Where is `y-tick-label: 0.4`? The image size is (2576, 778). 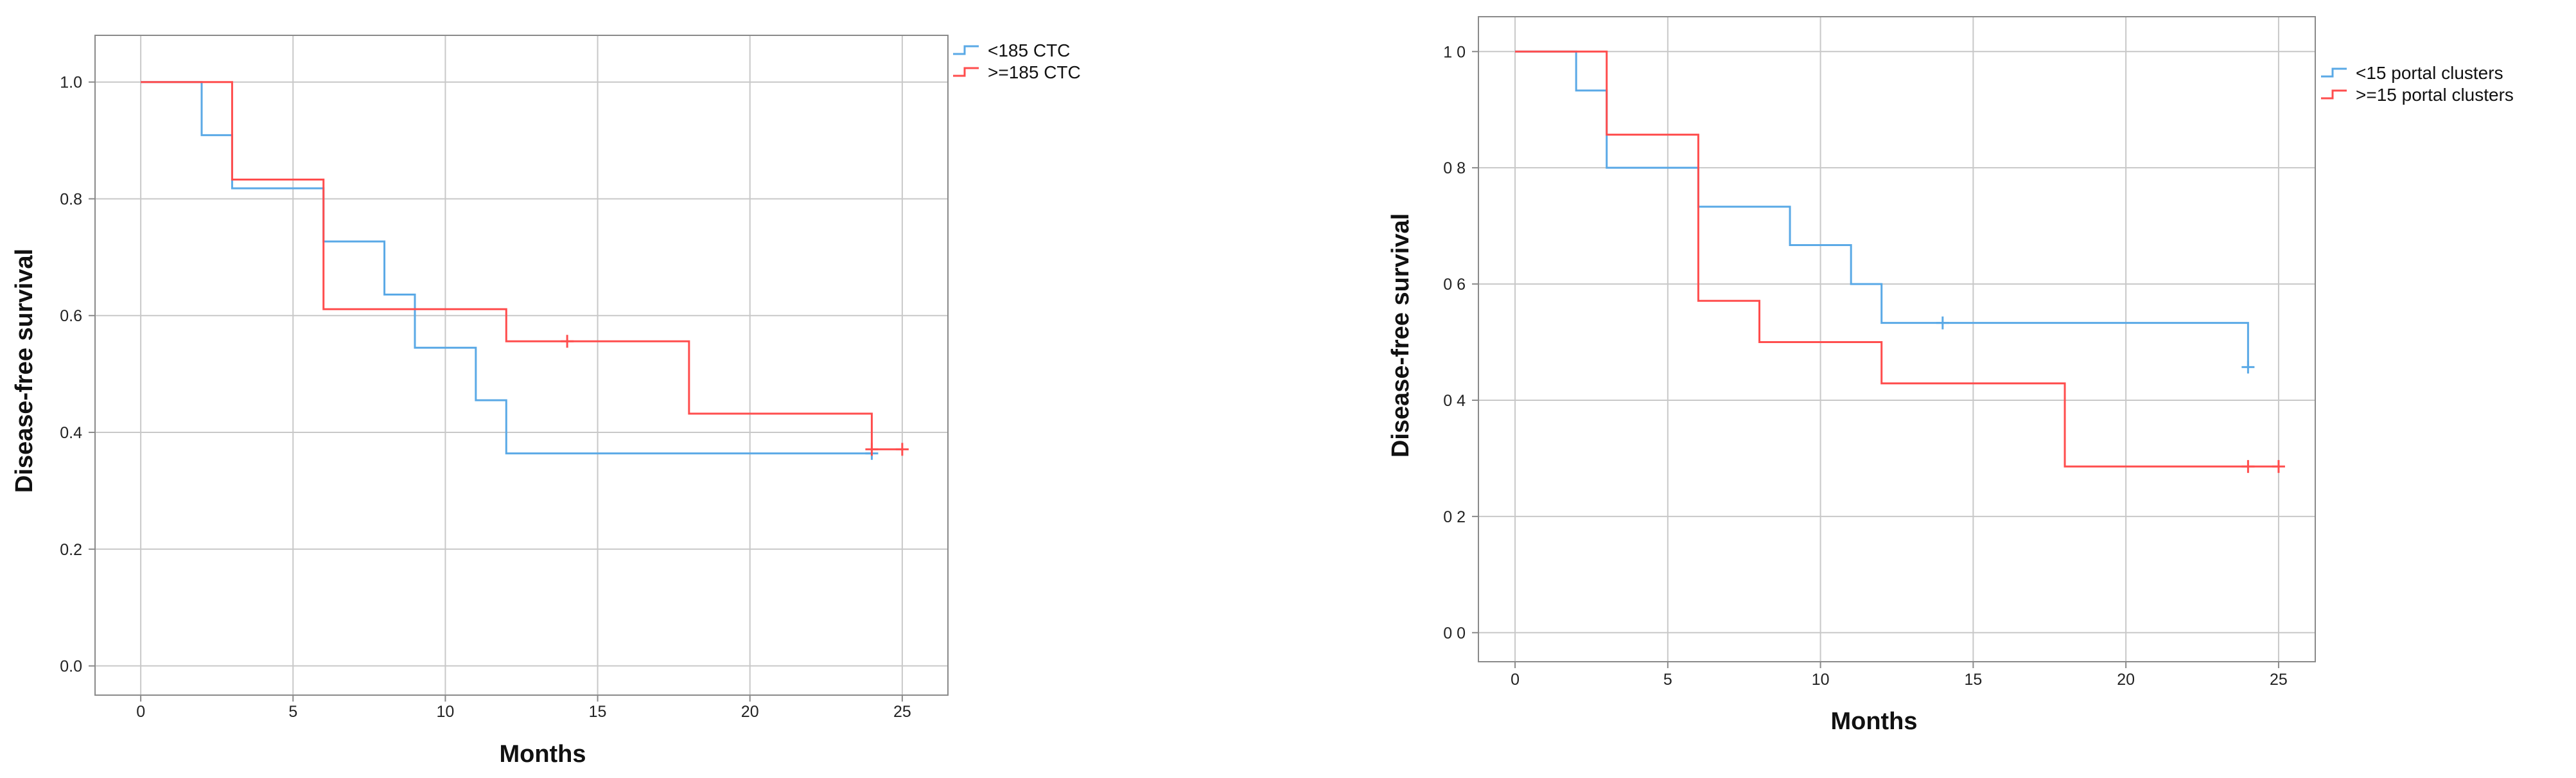 y-tick-label: 0.4 is located at coordinates (71, 433).